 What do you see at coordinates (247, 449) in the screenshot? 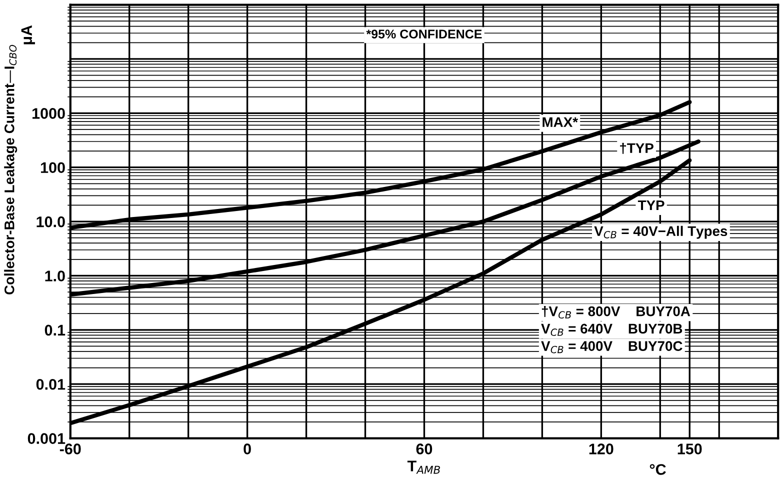
I see `x-tick-label: 0` at bounding box center [247, 449].